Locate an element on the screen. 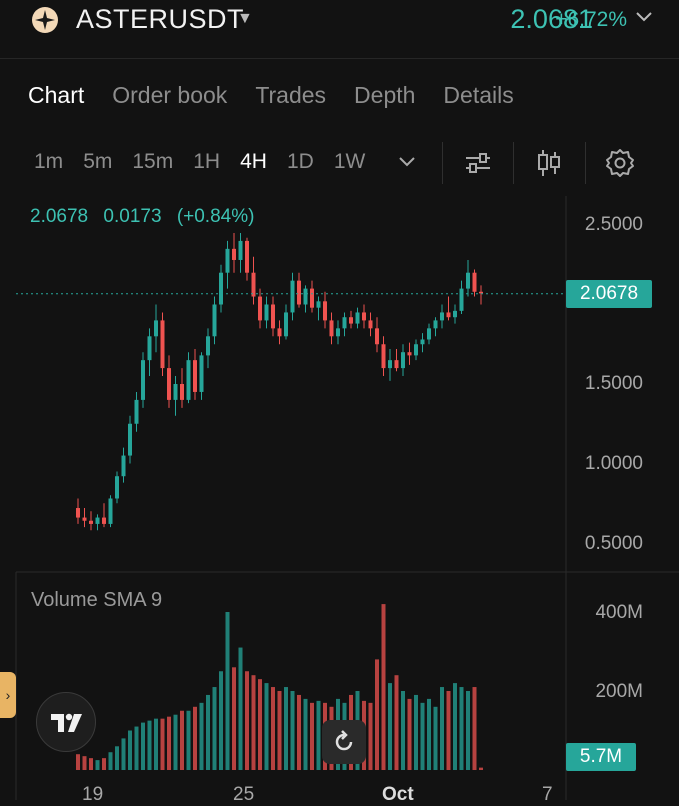 This screenshot has width=679, height=806. interval-selector: 1m 5m 15m 1H 4H 1D 1W is located at coordinates (199, 162).